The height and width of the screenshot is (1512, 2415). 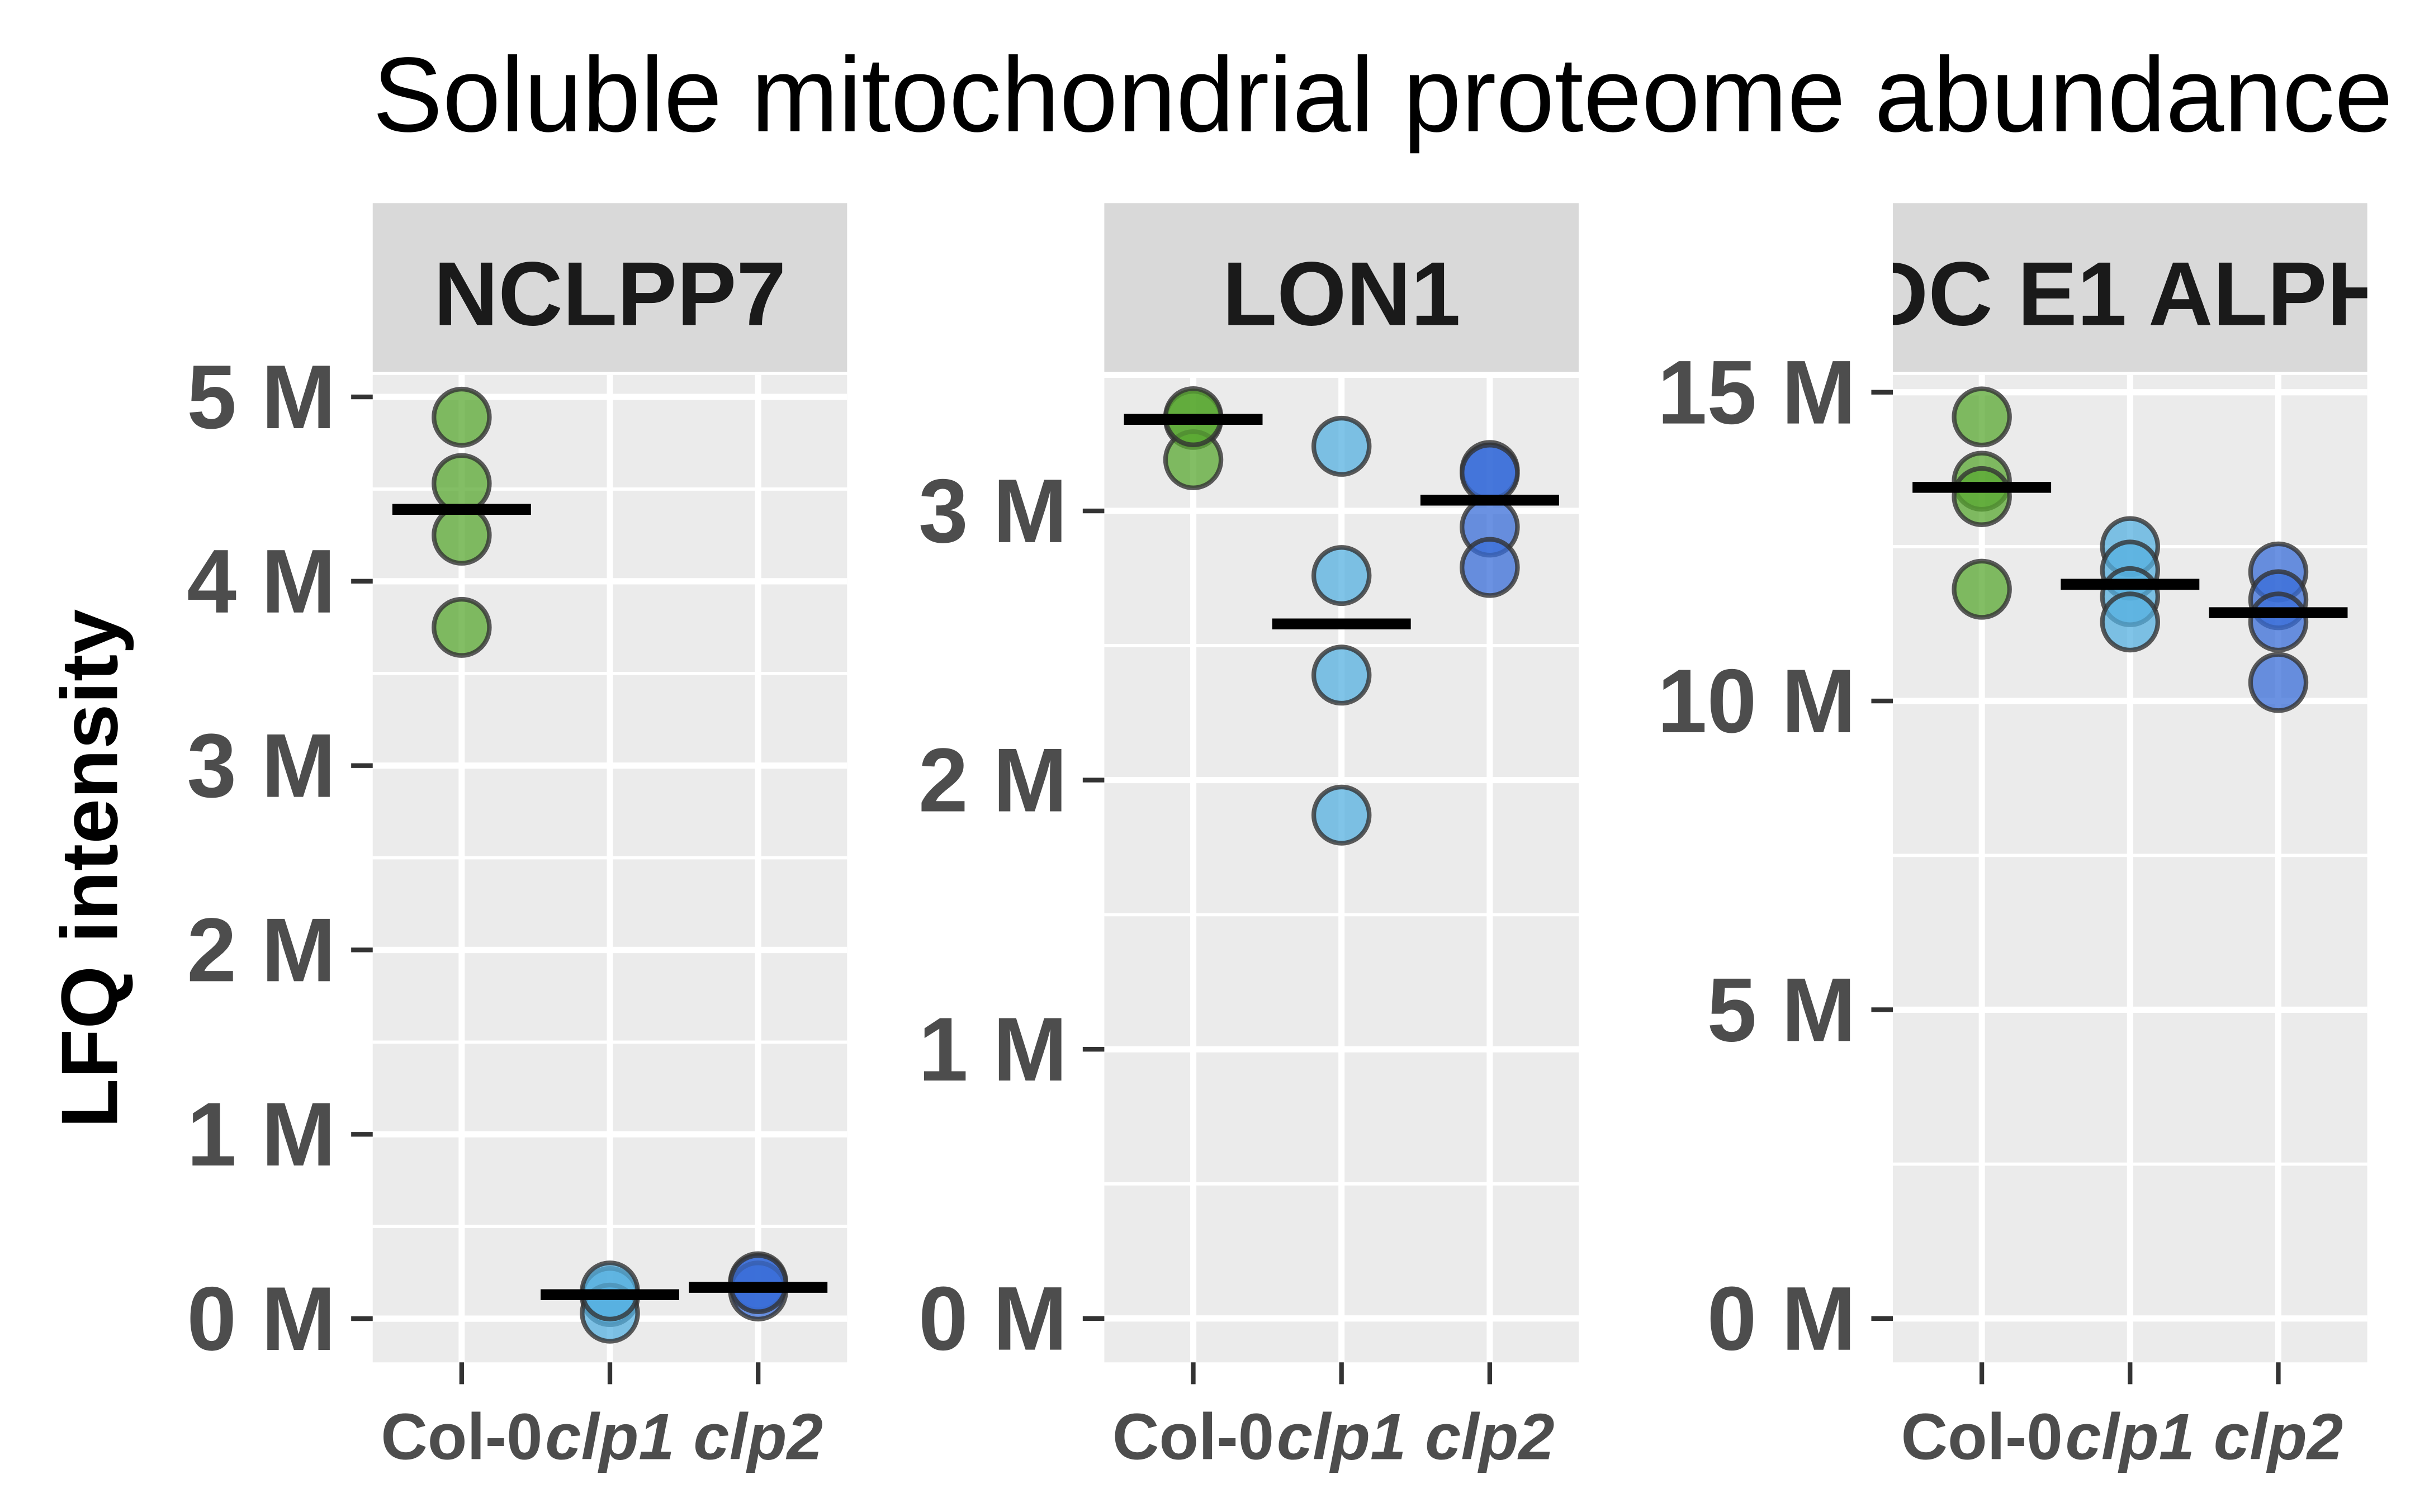 What do you see at coordinates (1757, 702) in the screenshot?
I see `y-tick-label: 10 M` at bounding box center [1757, 702].